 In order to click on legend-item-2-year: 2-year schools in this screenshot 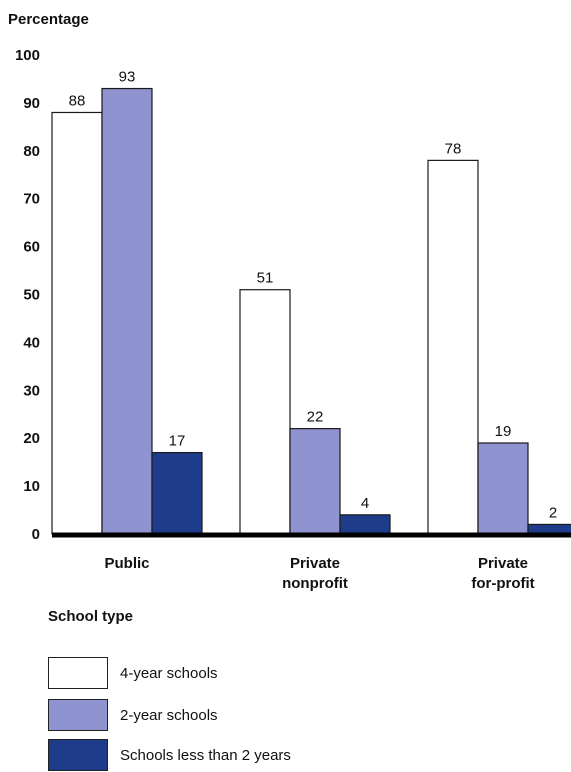, I will do `click(133, 715)`.